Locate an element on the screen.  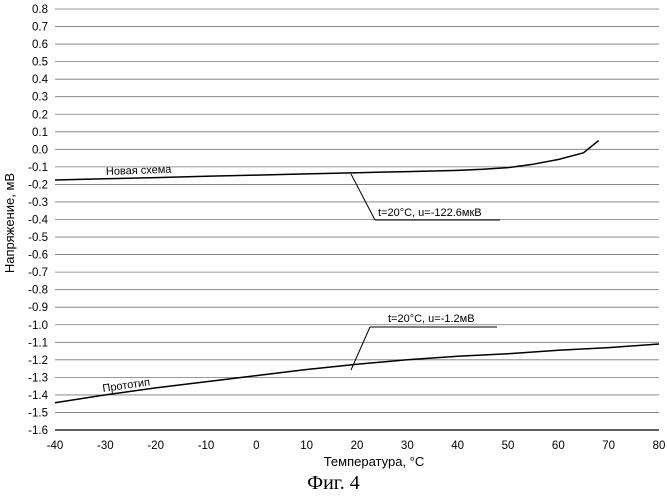
x-tick-label: 70 is located at coordinates (608, 446).